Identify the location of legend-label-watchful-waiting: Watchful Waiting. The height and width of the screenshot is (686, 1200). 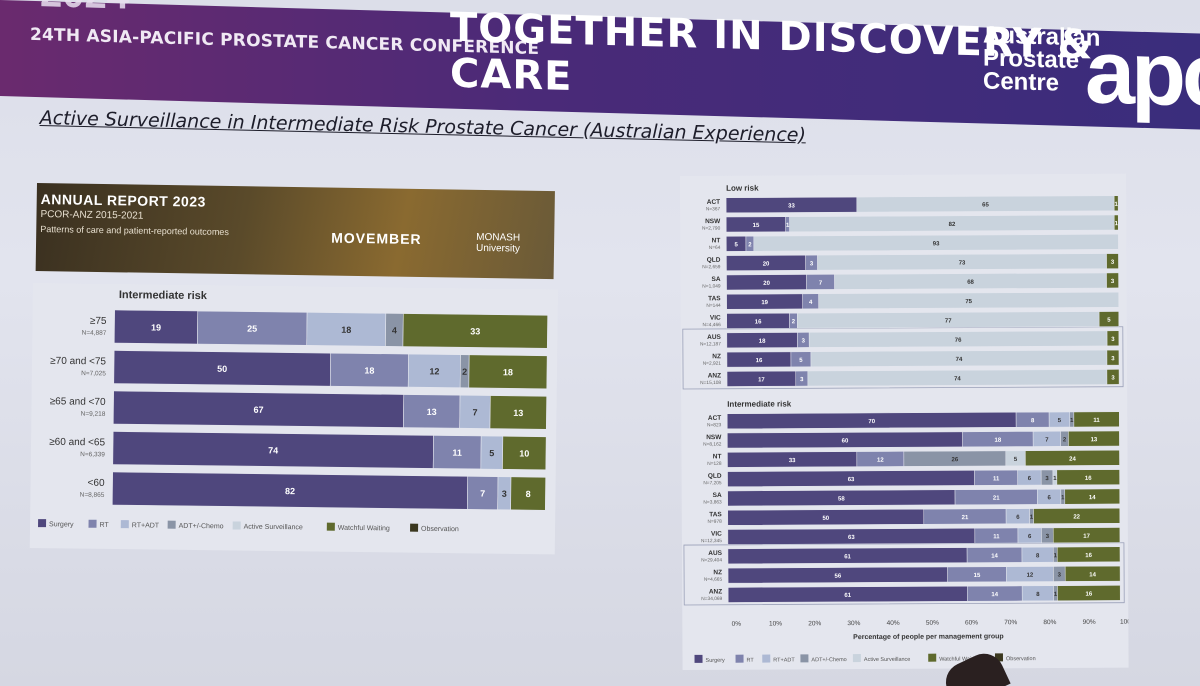
(959, 659).